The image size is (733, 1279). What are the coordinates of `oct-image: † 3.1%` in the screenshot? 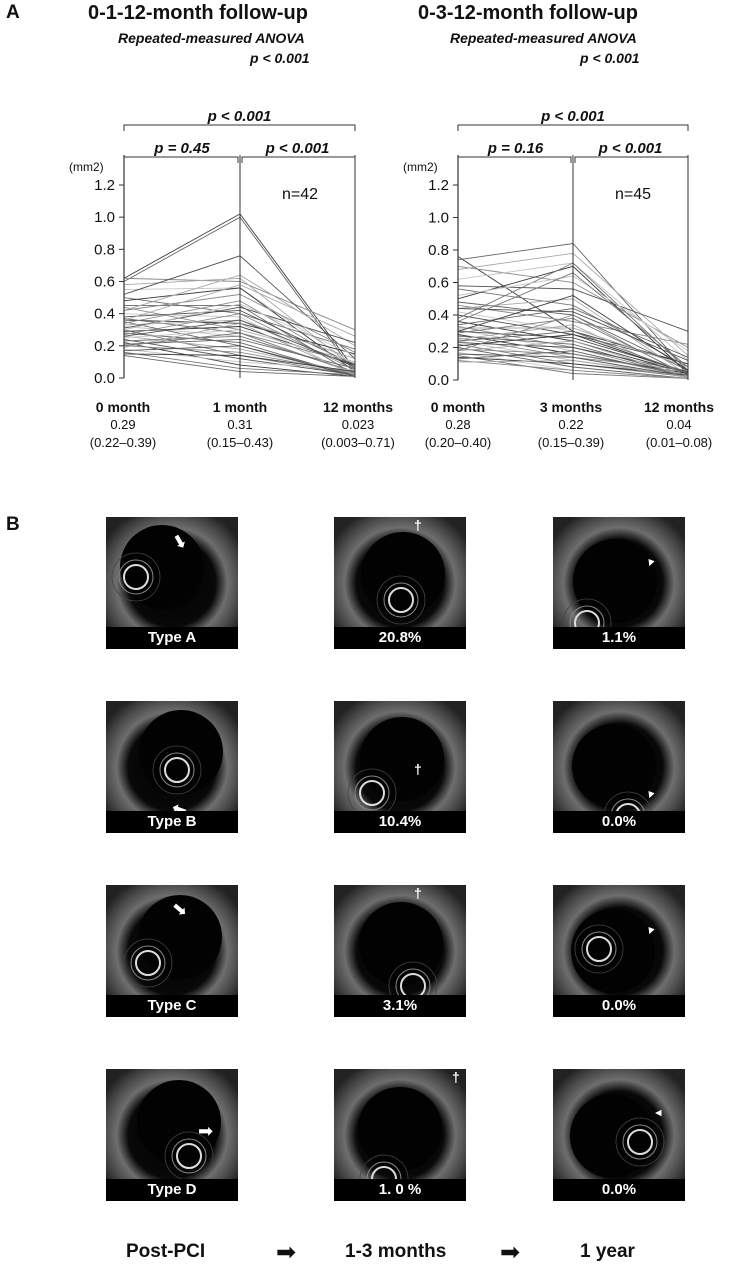 It's located at (400, 951).